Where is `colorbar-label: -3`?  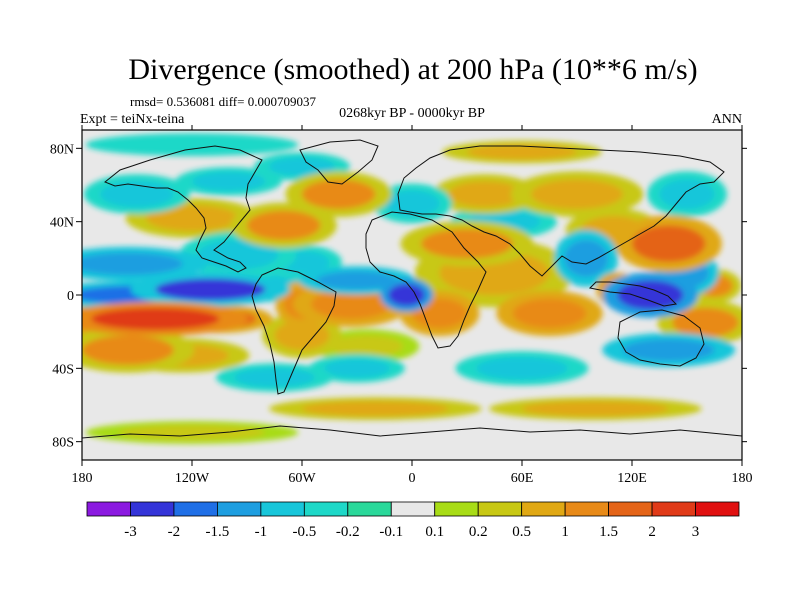
colorbar-label: -3 is located at coordinates (130, 532).